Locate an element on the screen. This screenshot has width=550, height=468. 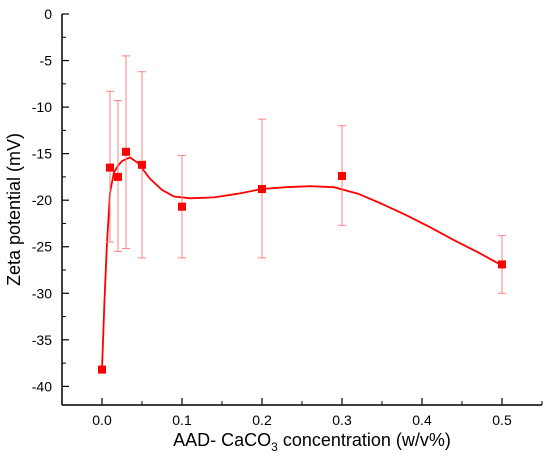
y-tick-label: 0 is located at coordinates (48, 14).